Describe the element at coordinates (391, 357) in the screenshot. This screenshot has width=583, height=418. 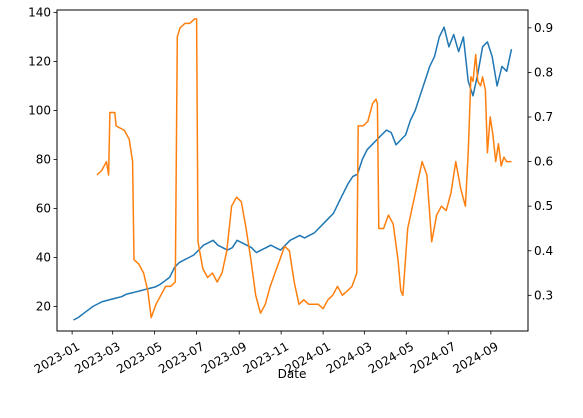
I see `x-tick-label: 2024-05` at that location.